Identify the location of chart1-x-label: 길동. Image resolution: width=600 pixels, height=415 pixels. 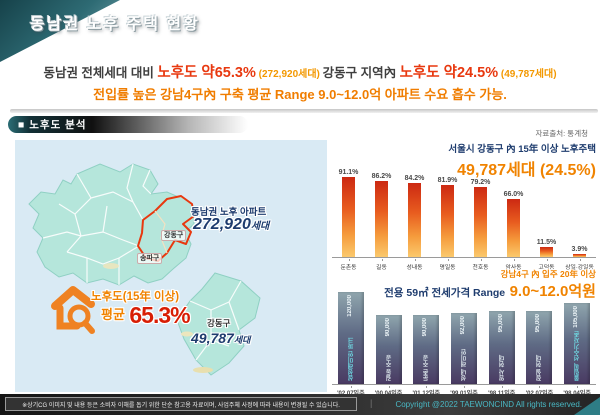
(381, 265).